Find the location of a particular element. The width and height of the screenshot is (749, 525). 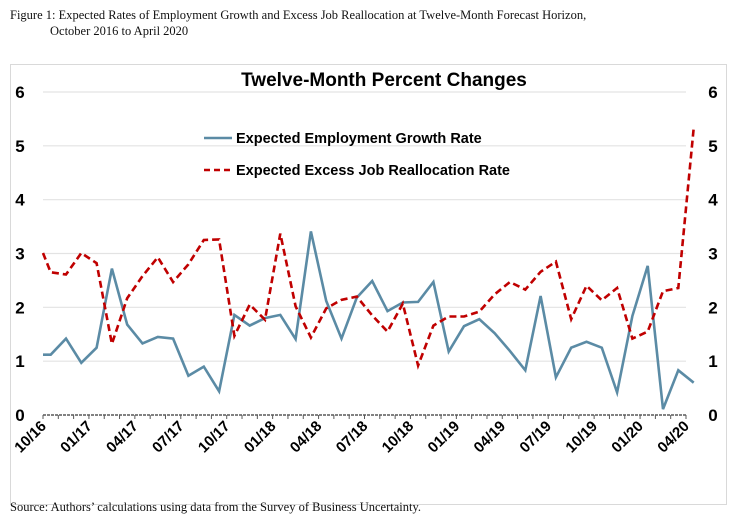

legend-label-reallocation: Expected Excess Job Reallocation Rate is located at coordinates (373, 171).